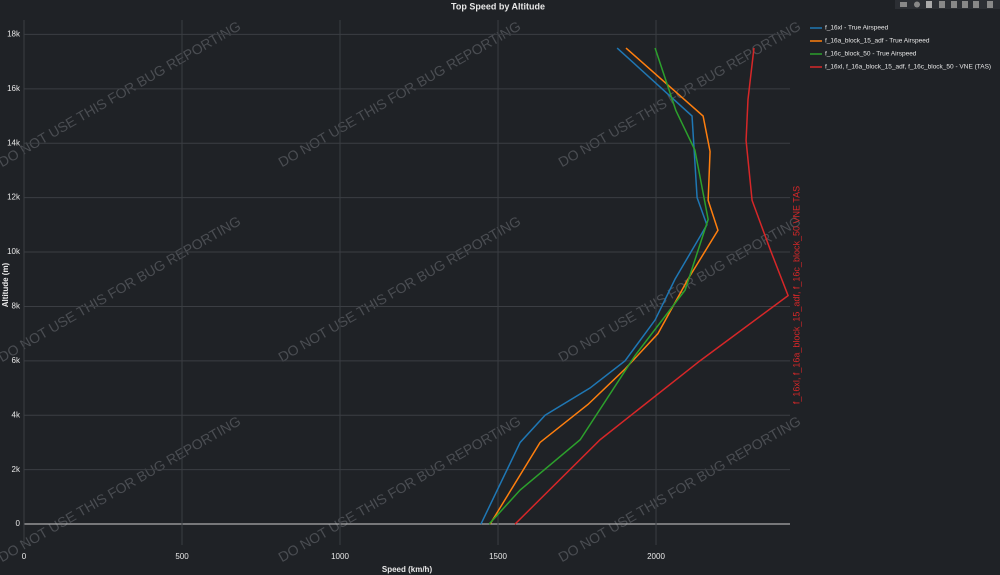 The image size is (1000, 575). Describe the element at coordinates (942, 4) in the screenshot. I see `tool-zoom-in` at that location.